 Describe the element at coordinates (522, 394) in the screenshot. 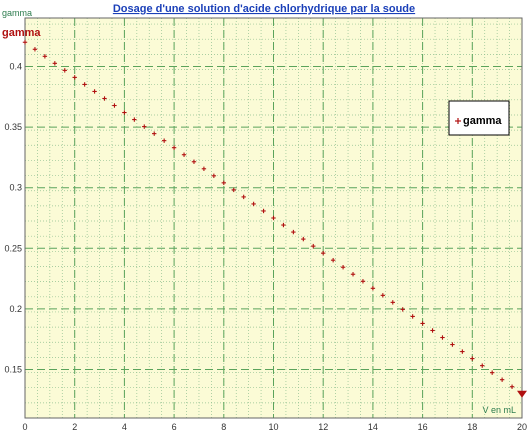

I see `minimum-point-marker` at that location.